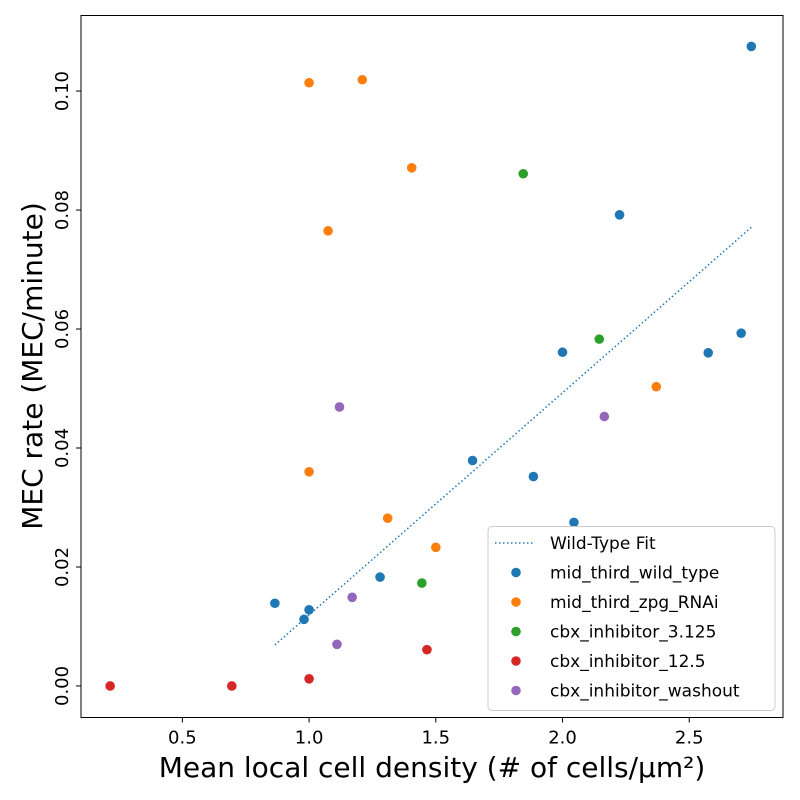 Image resolution: width=800 pixels, height=800 pixels. Describe the element at coordinates (562, 738) in the screenshot. I see `x-tick-label: 2.0` at that location.